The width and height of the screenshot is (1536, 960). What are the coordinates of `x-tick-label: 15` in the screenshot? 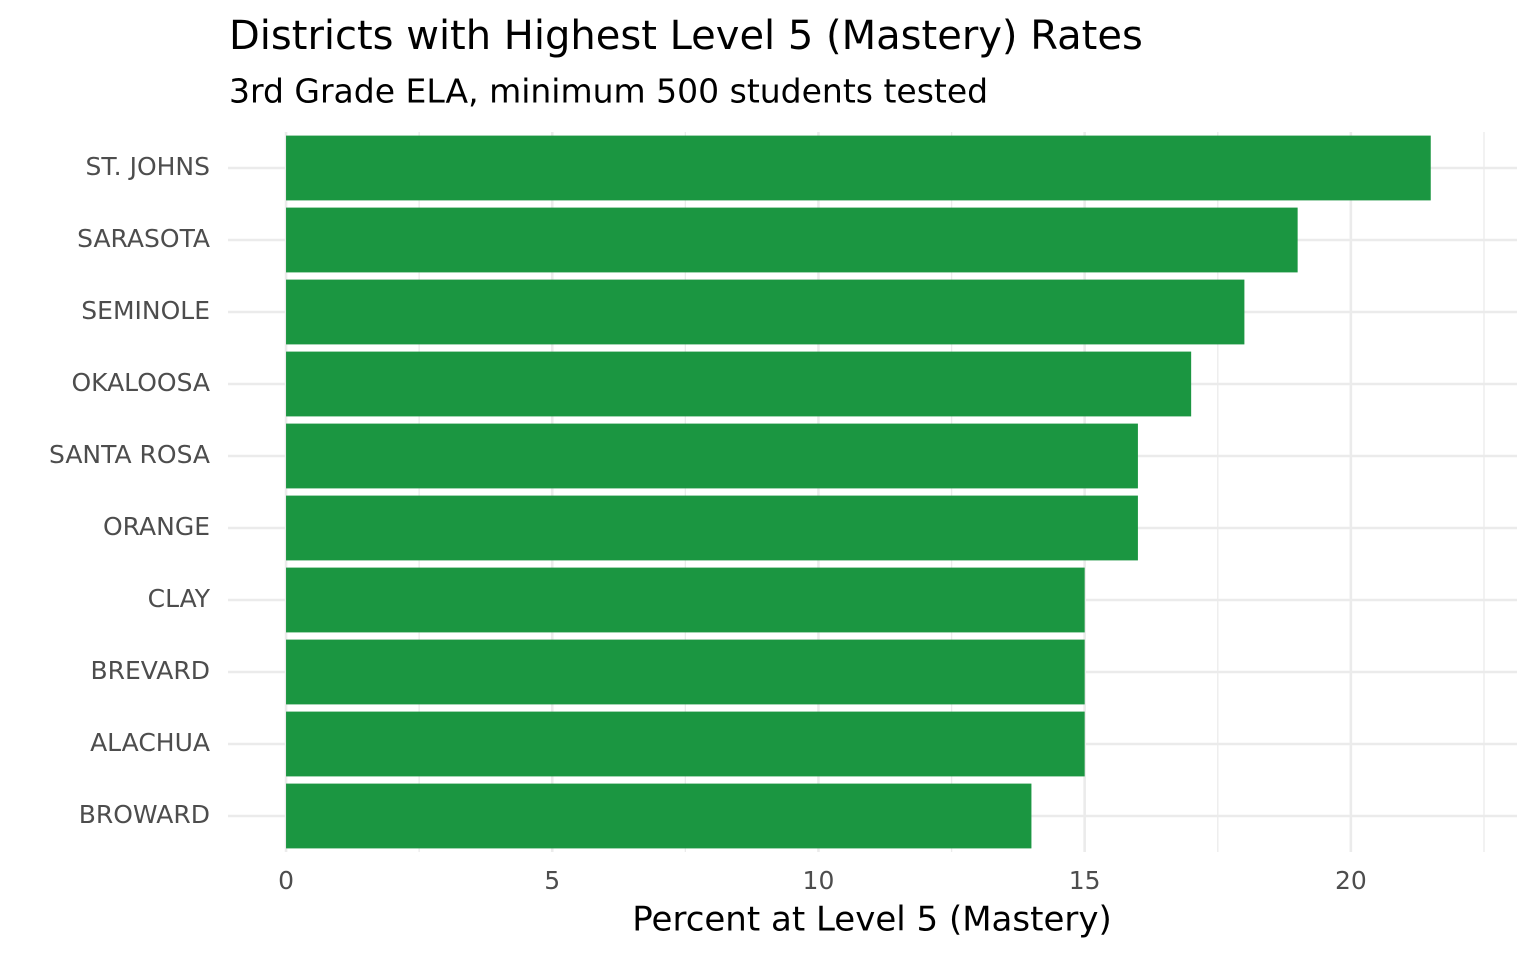 It's located at (1085, 880).